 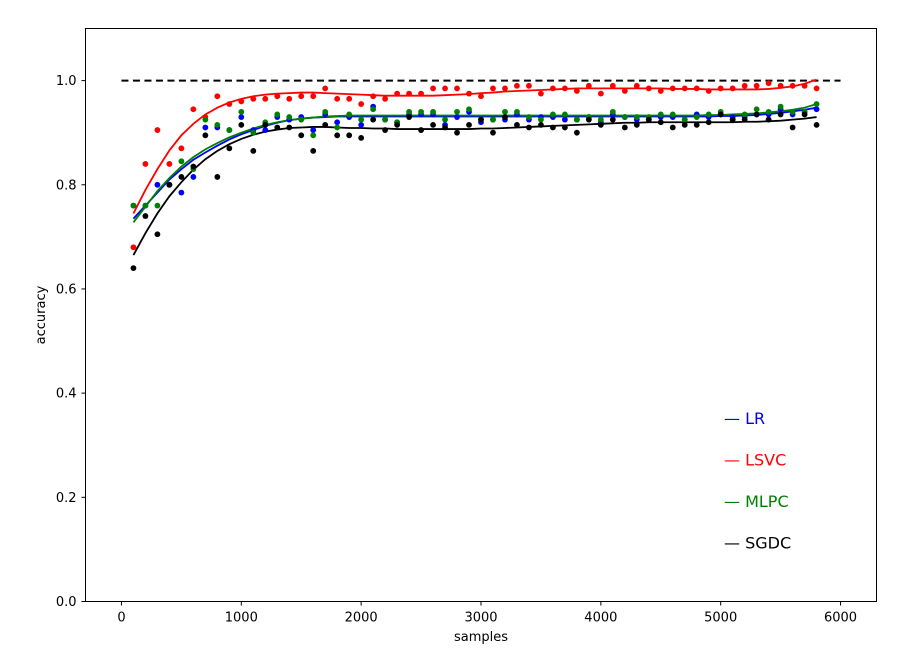 I want to click on x-tick-label: 2000, so click(x=361, y=618).